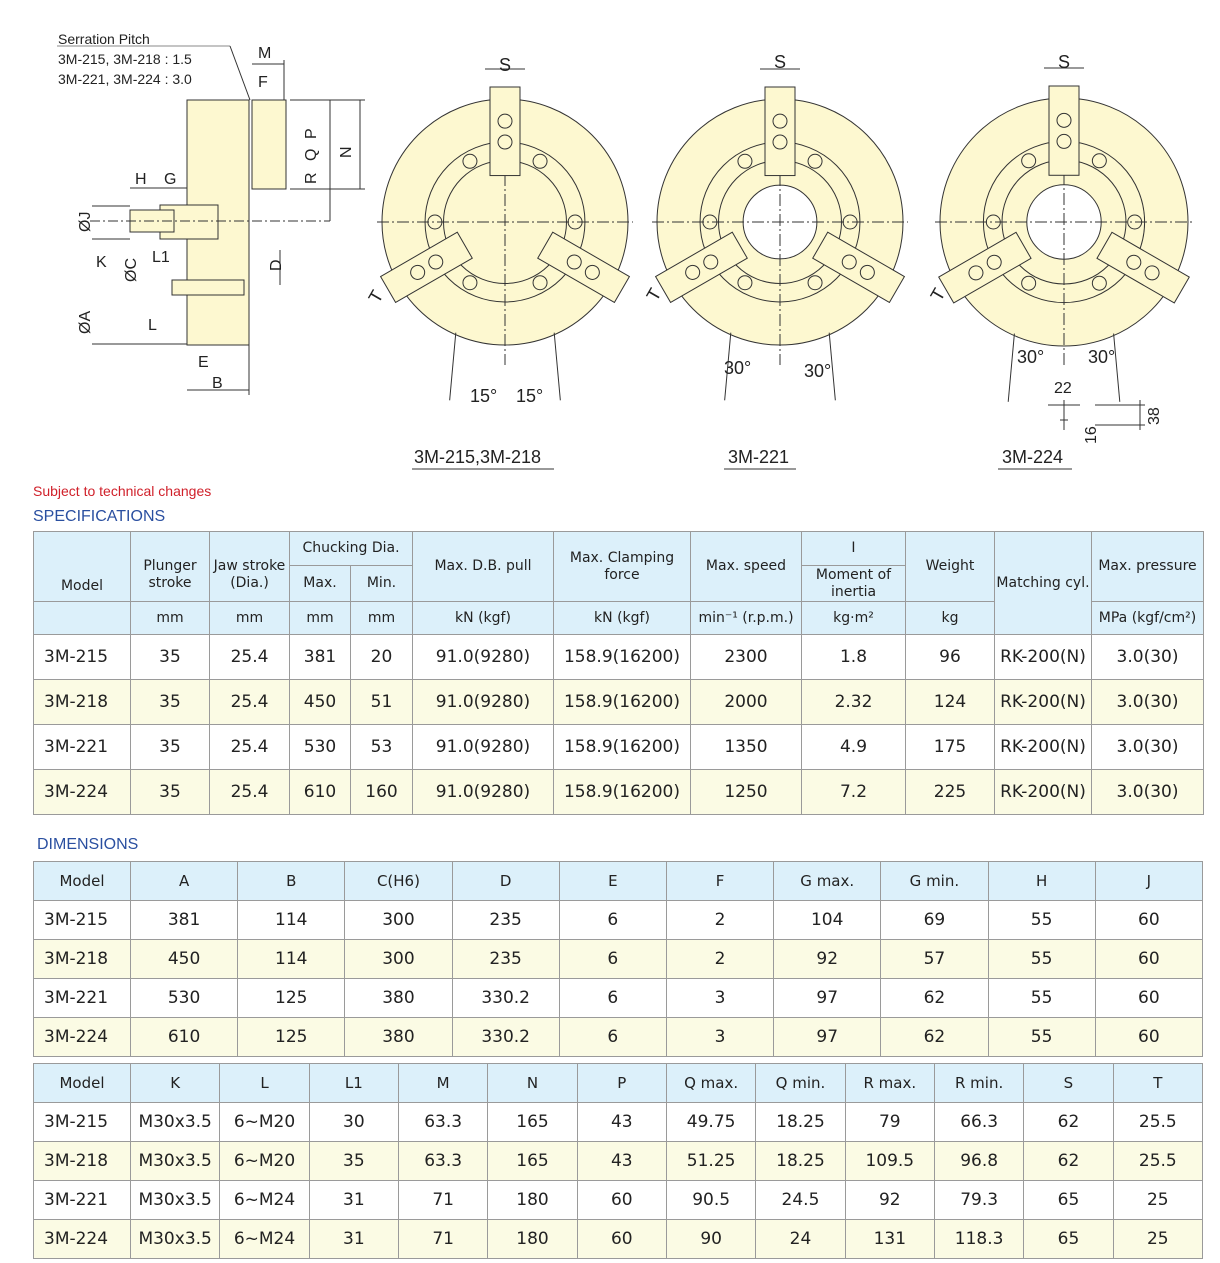 Image resolution: width=1220 pixels, height=1263 pixels. I want to click on header-chucking-dia: Chucking Dia., so click(351, 548).